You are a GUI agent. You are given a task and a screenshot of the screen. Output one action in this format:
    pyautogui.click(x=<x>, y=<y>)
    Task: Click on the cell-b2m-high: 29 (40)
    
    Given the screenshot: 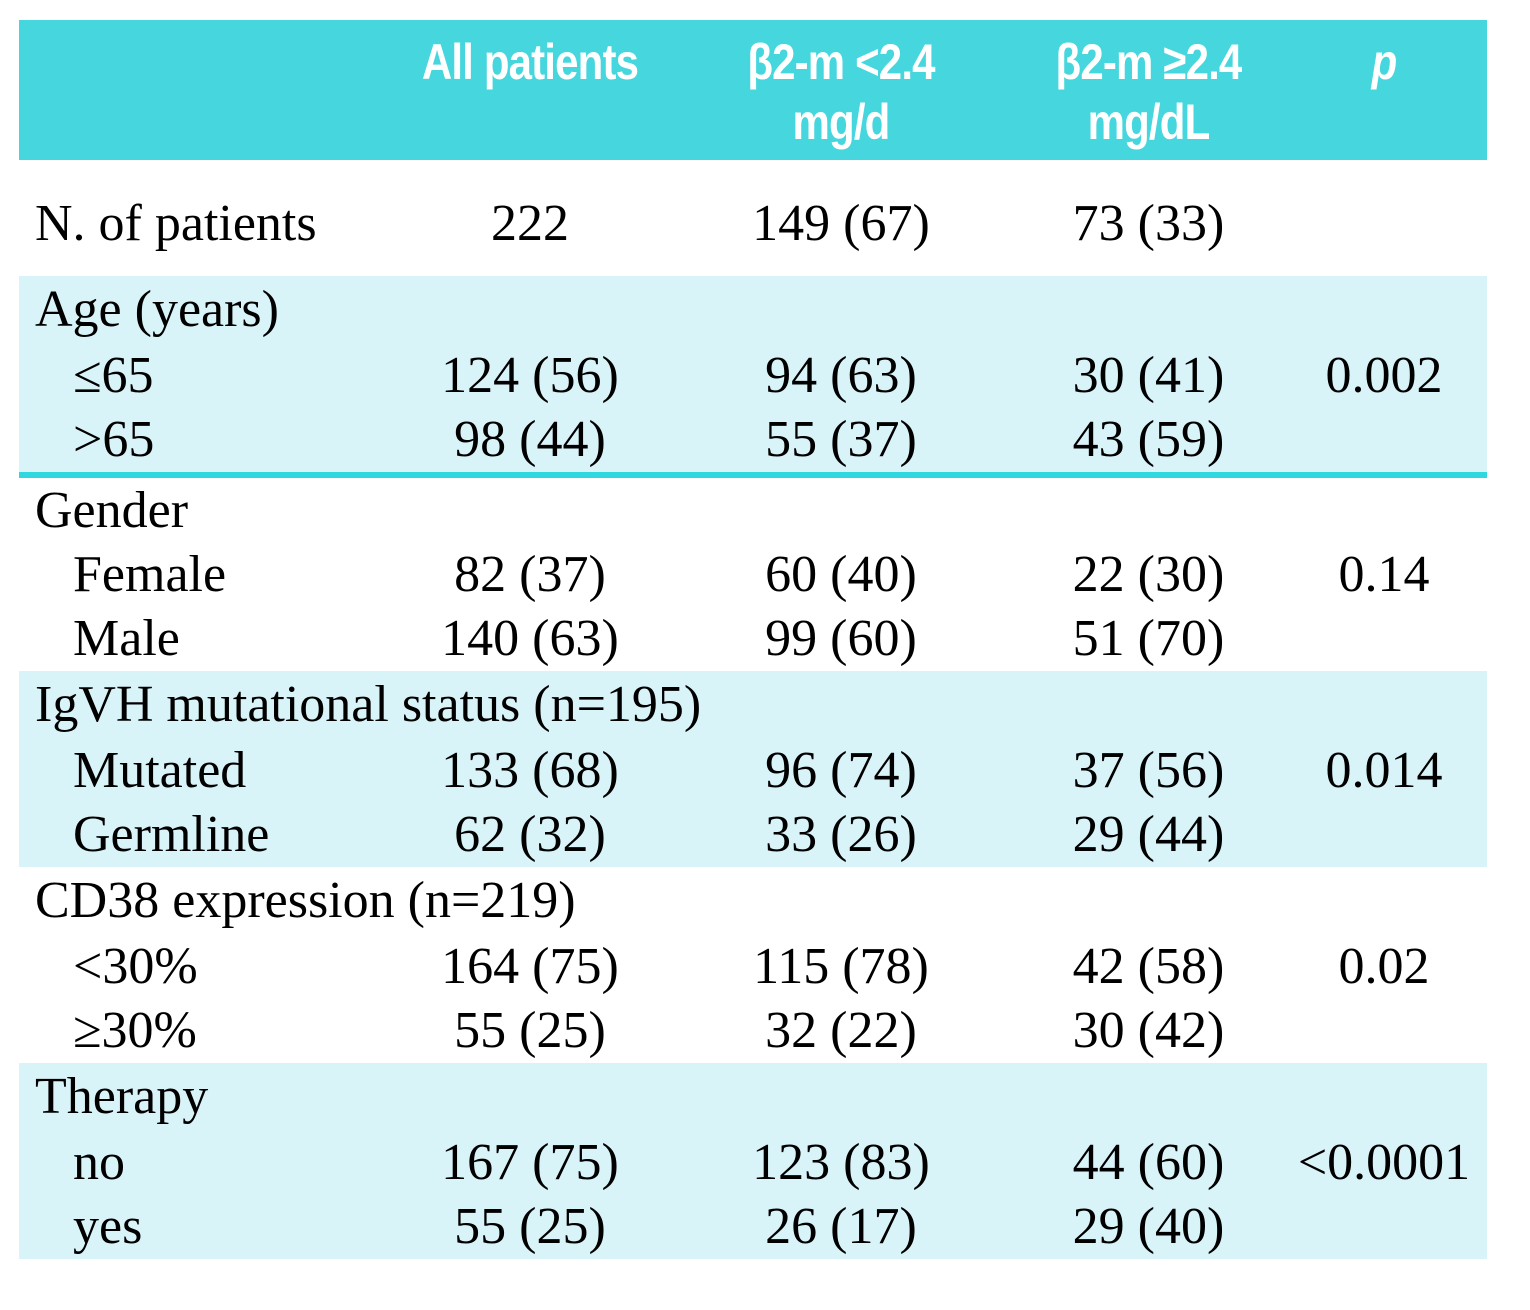 What is the action you would take?
    pyautogui.click(x=1148, y=1226)
    